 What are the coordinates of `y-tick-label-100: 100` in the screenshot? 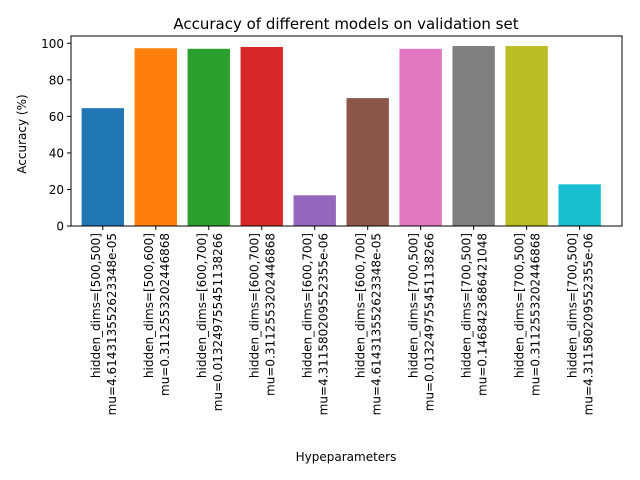 It's located at (52, 44).